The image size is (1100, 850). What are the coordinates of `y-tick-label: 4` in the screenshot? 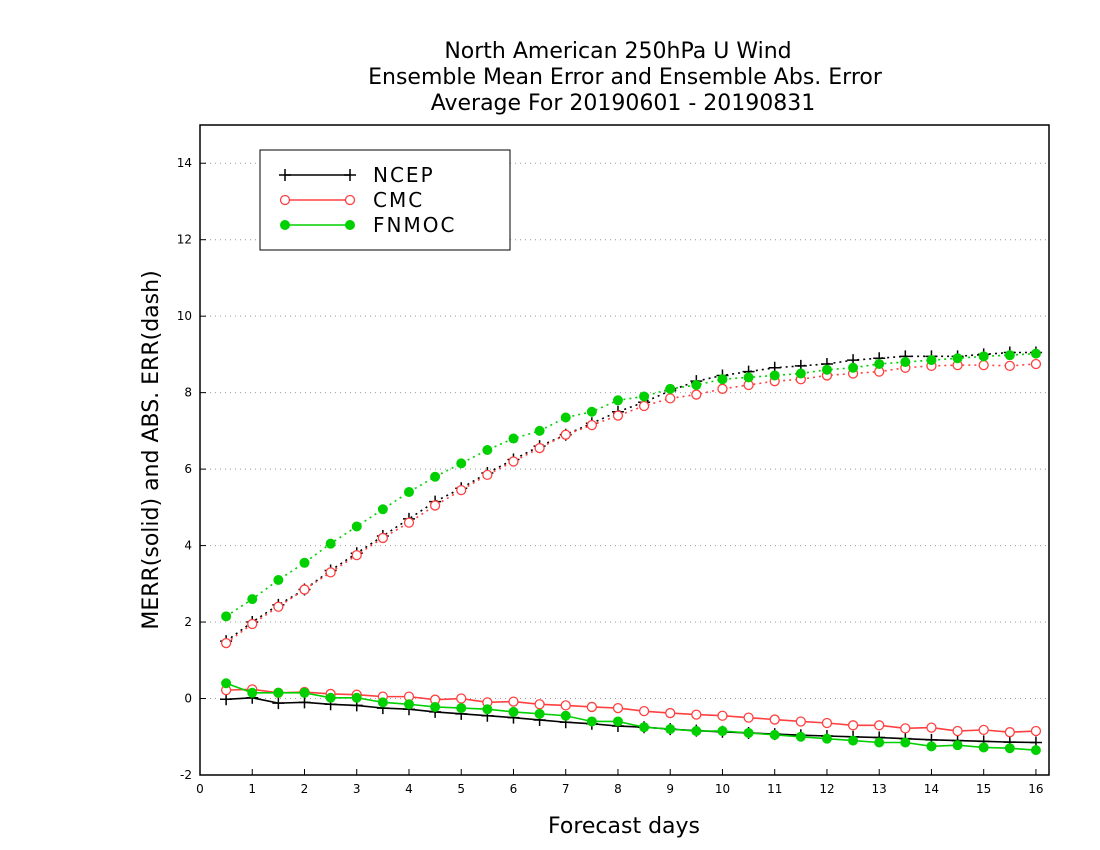 It's located at (188, 546).